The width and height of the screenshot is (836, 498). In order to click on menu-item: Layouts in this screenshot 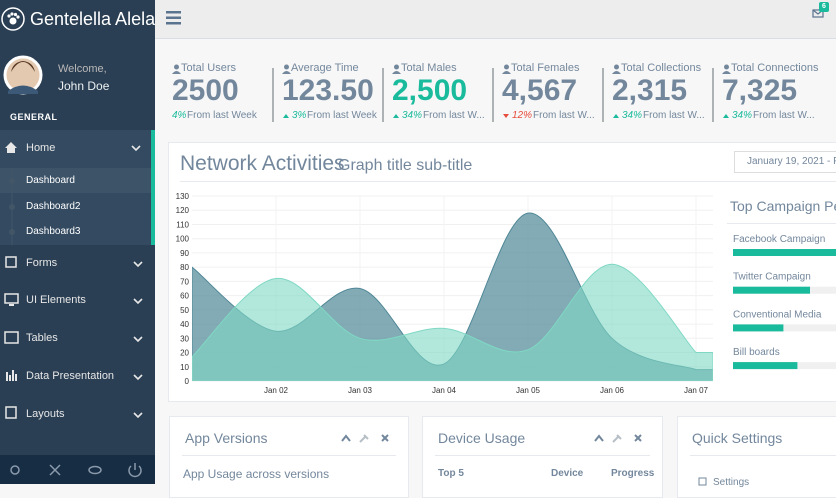, I will do `click(45, 414)`.